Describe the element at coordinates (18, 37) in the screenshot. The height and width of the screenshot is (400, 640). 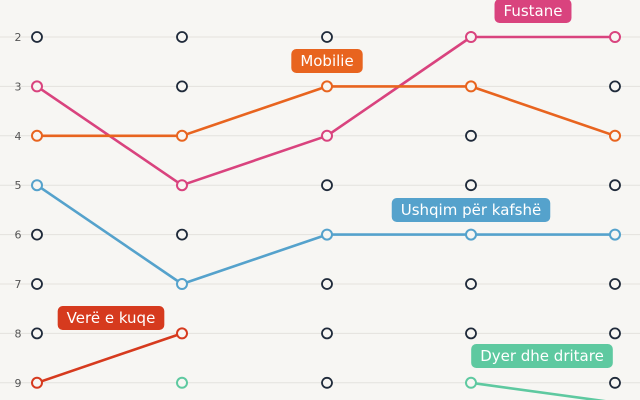
I see `y-tick-label: 2` at that location.